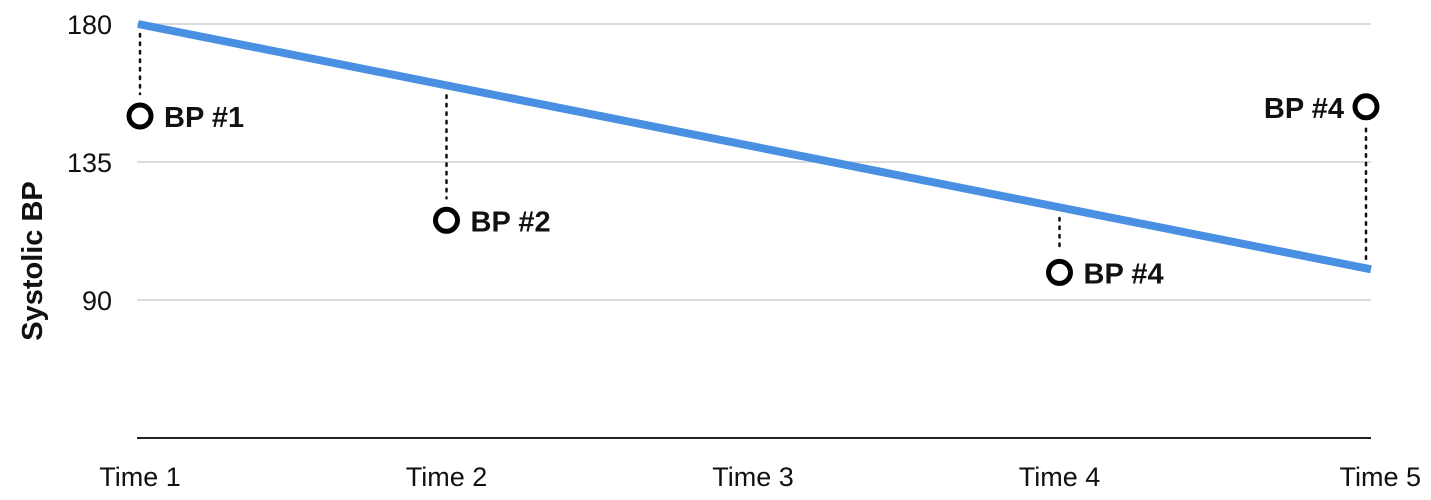  I want to click on x-tick-label: Time 4, so click(1060, 477).